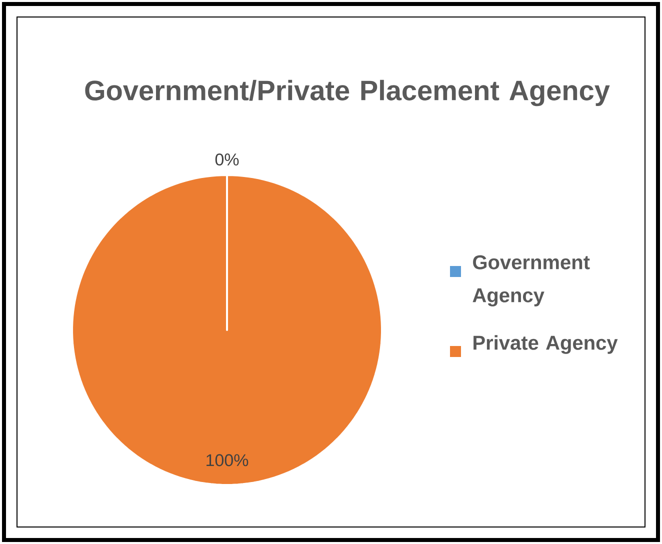 The height and width of the screenshot is (544, 662). I want to click on data-label: 100%, so click(227, 460).